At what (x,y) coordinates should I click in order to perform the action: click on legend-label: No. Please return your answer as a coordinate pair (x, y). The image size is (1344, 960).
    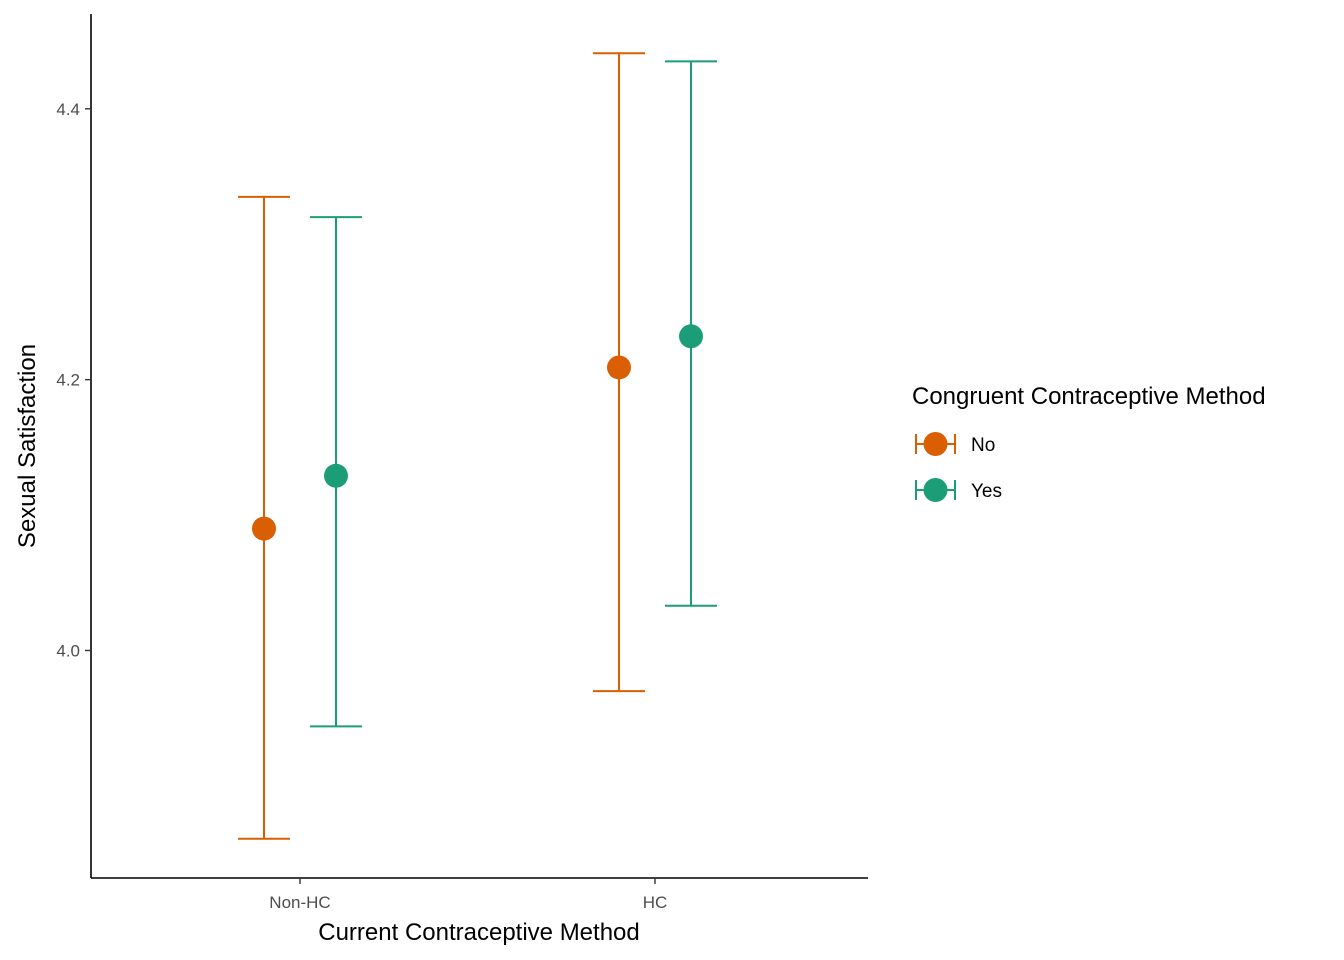
    Looking at the image, I should click on (983, 445).